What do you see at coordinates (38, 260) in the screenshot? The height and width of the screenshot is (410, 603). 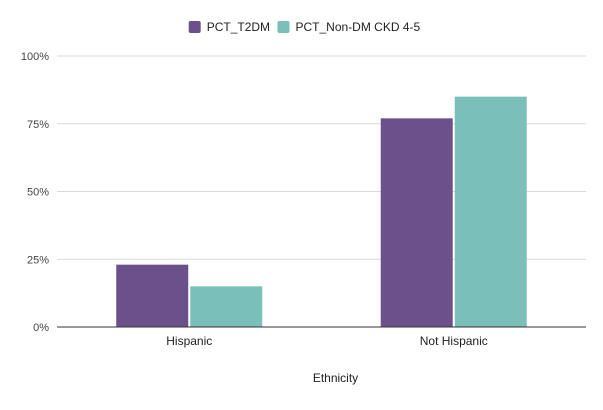 I see `y-tick-label: 25%` at bounding box center [38, 260].